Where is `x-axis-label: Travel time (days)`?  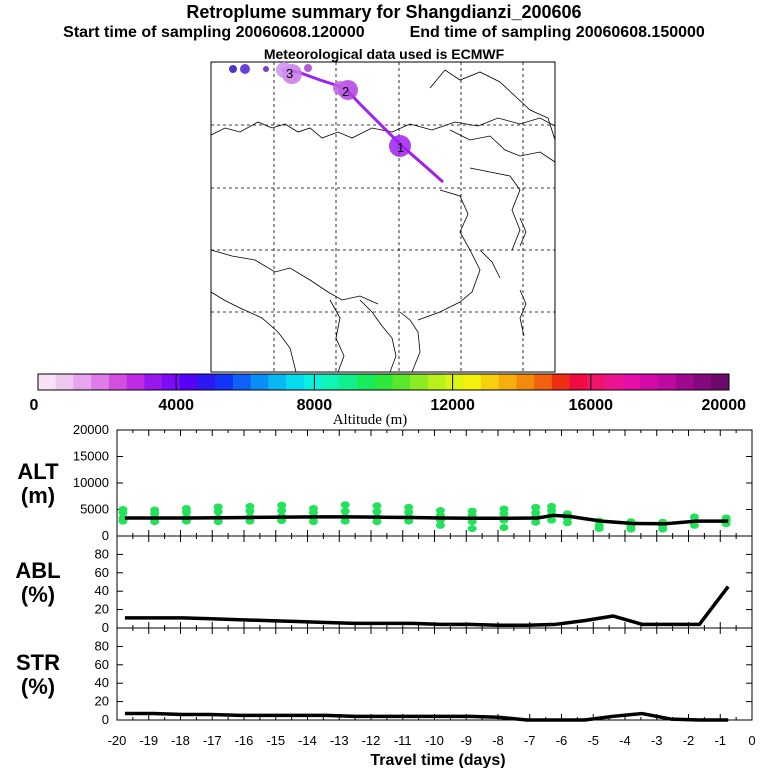 x-axis-label: Travel time (days) is located at coordinates (437, 760).